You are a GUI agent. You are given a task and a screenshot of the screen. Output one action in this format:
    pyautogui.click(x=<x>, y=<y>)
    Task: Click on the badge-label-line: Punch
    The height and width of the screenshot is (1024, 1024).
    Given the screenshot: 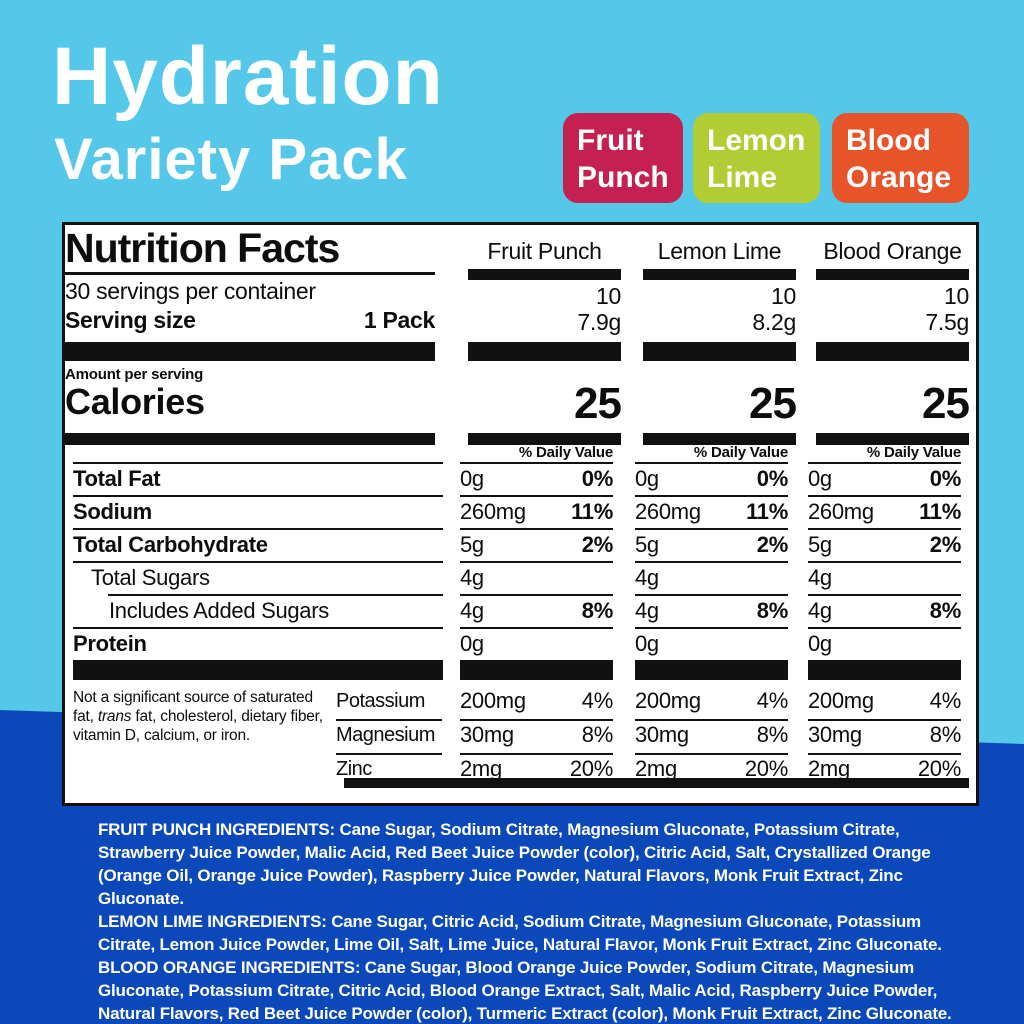 What is the action you would take?
    pyautogui.click(x=623, y=177)
    